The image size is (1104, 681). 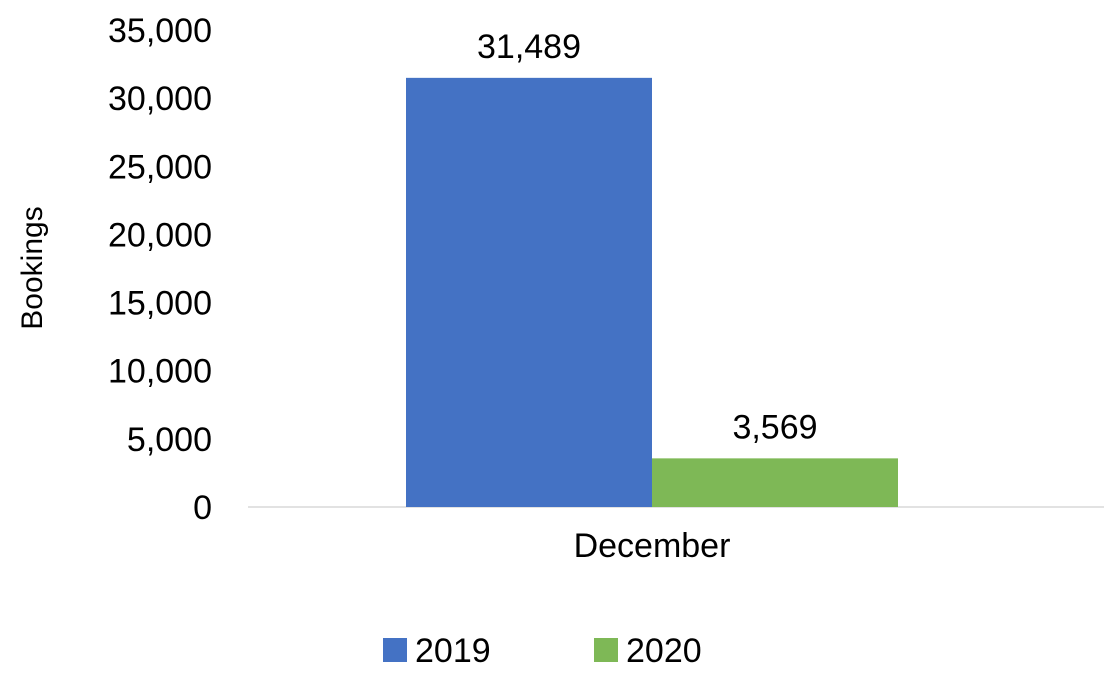 I want to click on y-tick-label: 25,000, so click(x=160, y=167).